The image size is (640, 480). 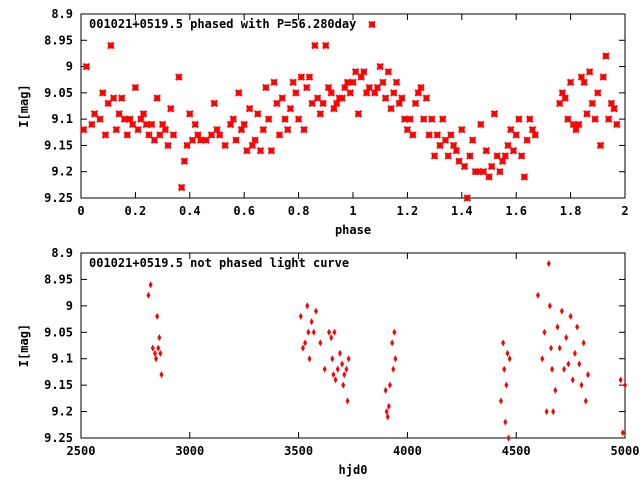 I want to click on x-tick-label: 0.8, so click(x=299, y=211).